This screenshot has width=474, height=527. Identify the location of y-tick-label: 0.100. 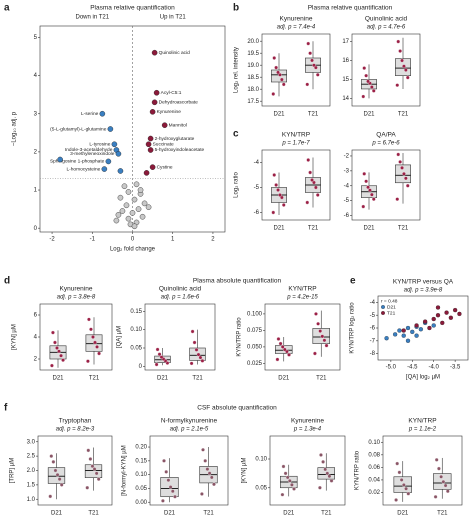
(255, 314).